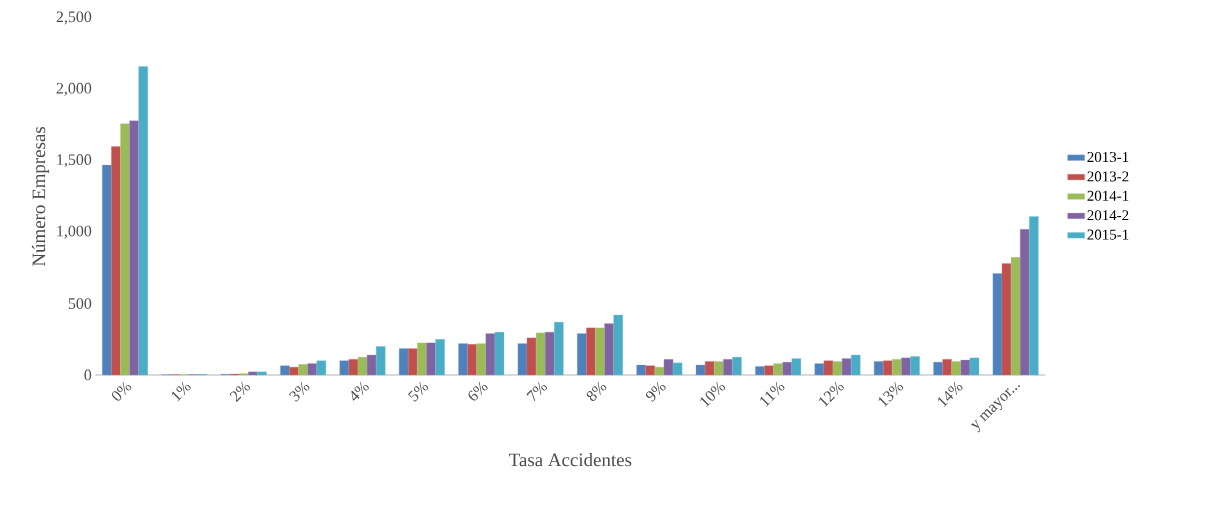  I want to click on x-tick-label: 11%, so click(772, 394).